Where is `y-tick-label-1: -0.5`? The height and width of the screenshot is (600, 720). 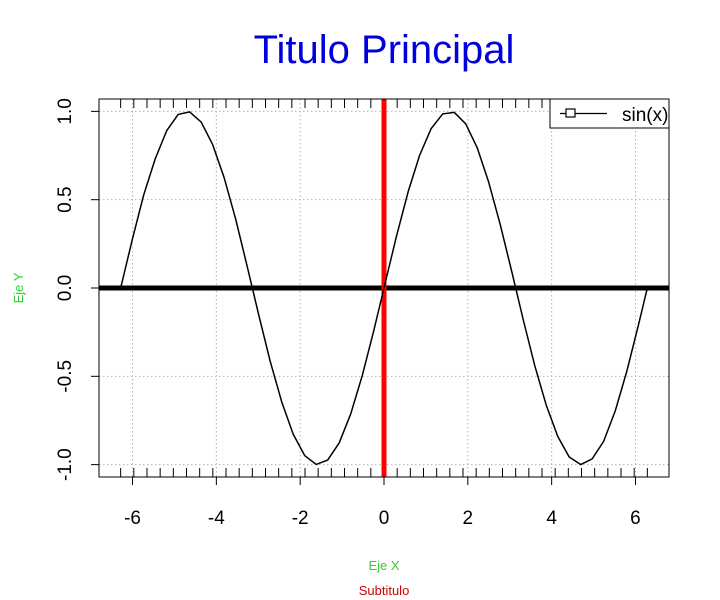 y-tick-label-1: -0.5 is located at coordinates (65, 376).